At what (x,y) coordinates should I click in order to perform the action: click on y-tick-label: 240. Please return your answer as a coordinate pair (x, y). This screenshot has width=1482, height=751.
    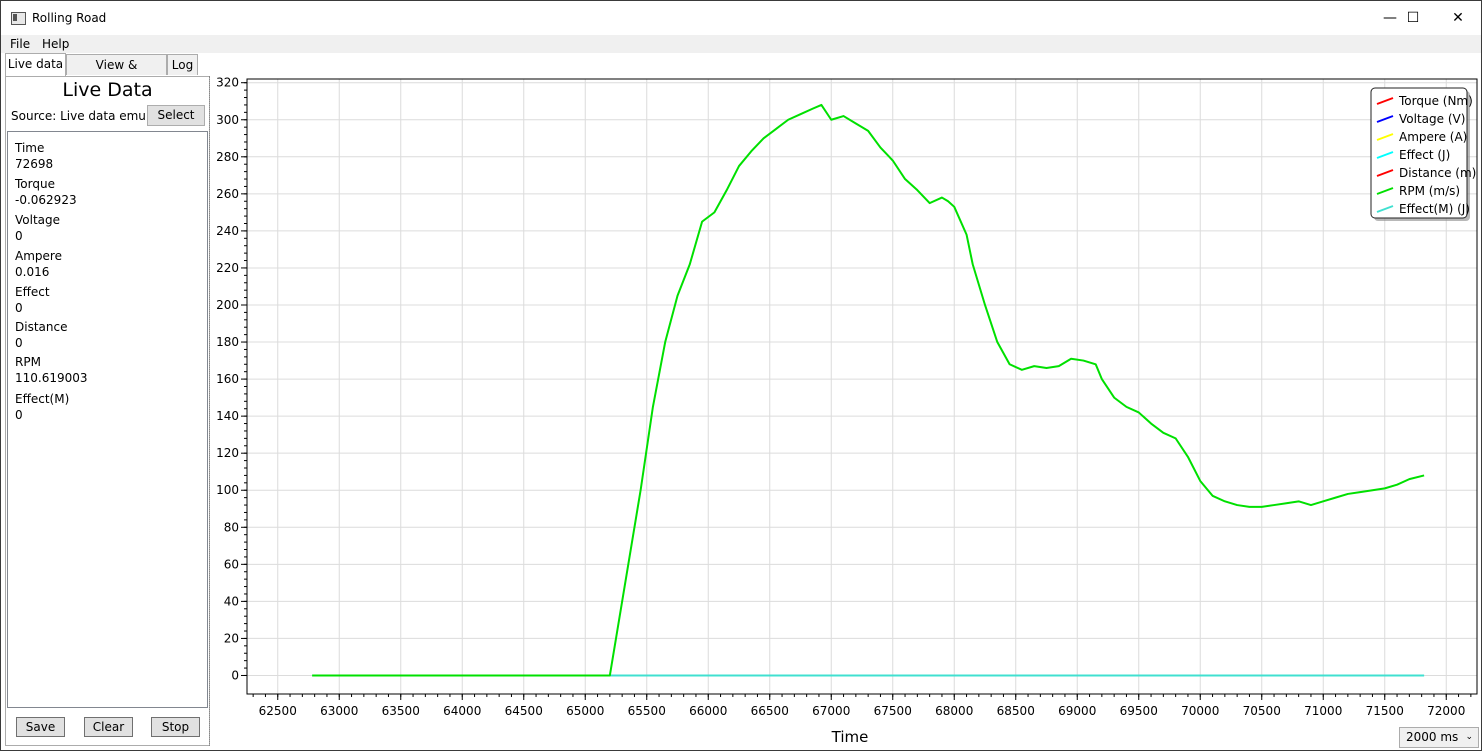
    Looking at the image, I should click on (227, 231).